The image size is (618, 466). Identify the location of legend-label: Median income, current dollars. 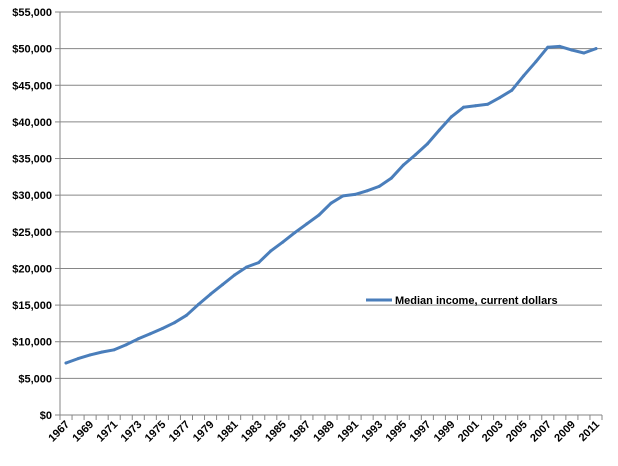
(476, 301).